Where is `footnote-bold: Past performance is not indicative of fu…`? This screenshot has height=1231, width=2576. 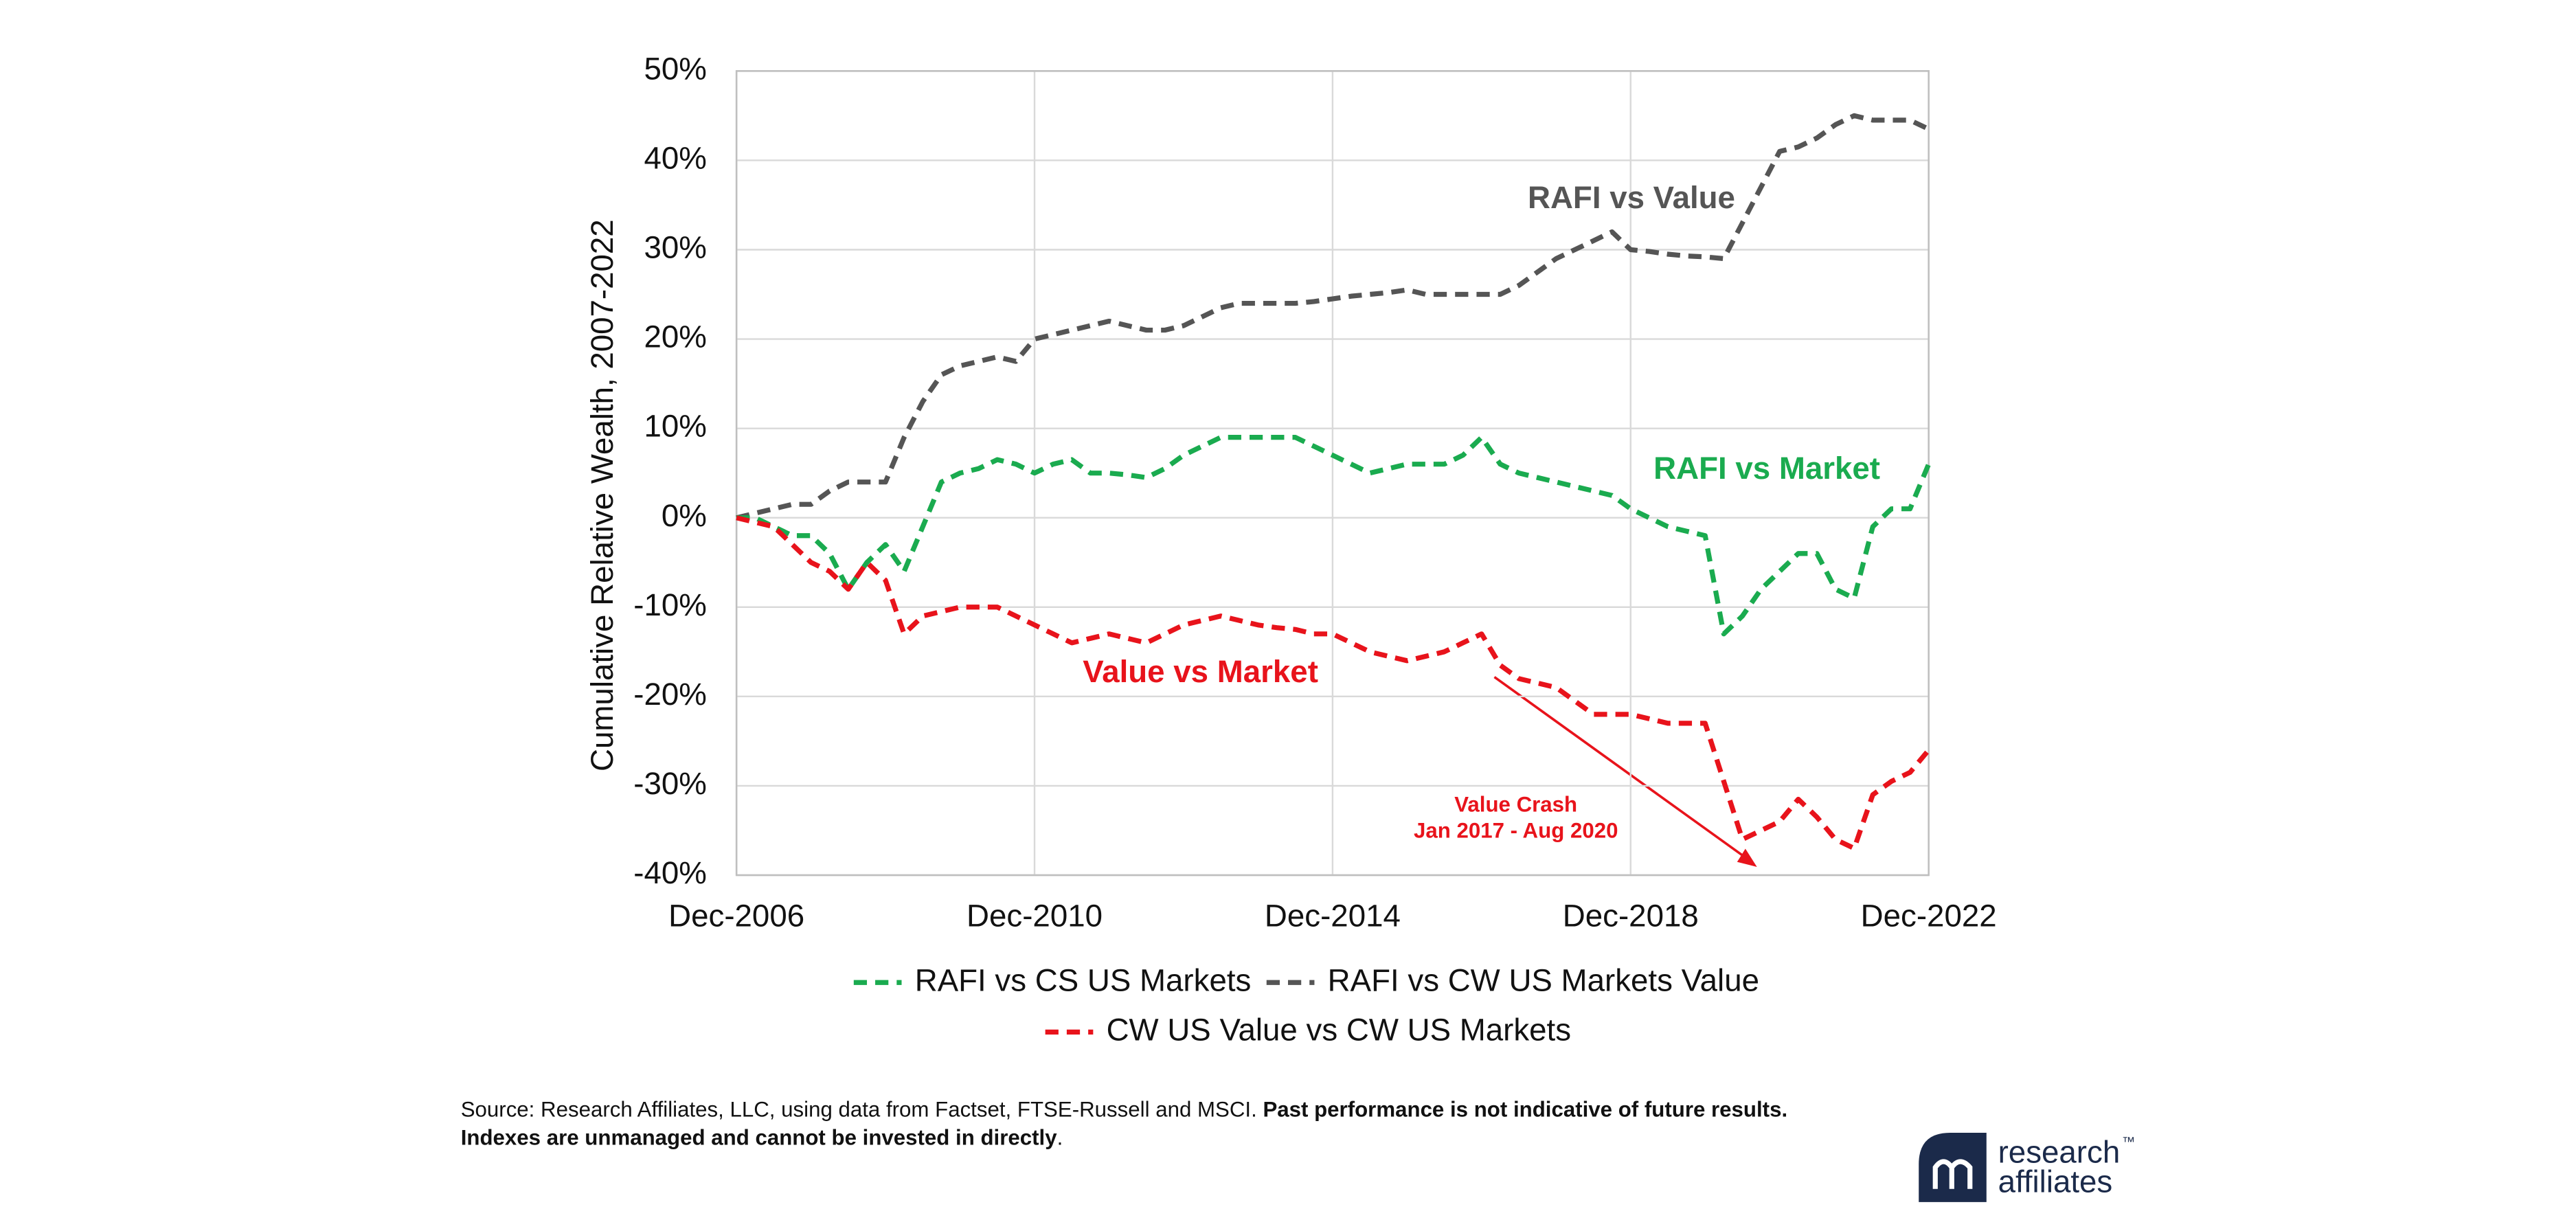 footnote-bold: Past performance is not indicative of fu… is located at coordinates (1525, 1110).